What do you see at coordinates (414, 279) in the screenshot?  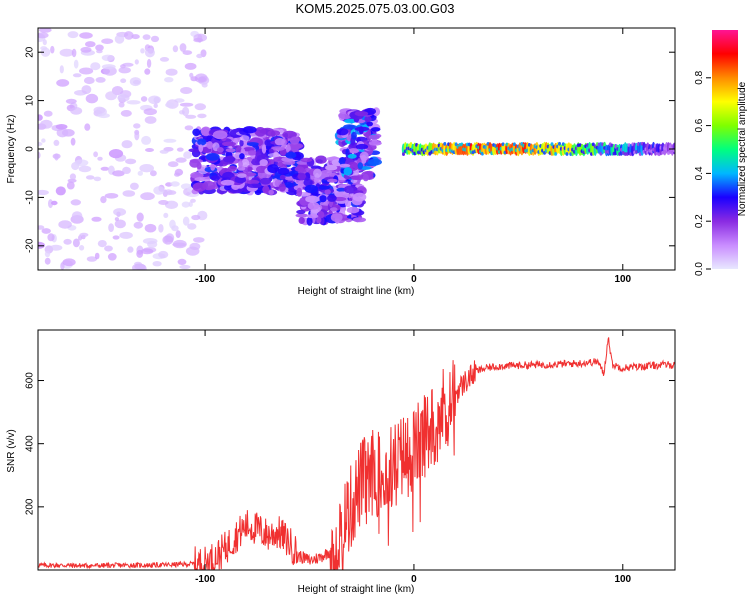 I see `x-tick-label-1: 0` at bounding box center [414, 279].